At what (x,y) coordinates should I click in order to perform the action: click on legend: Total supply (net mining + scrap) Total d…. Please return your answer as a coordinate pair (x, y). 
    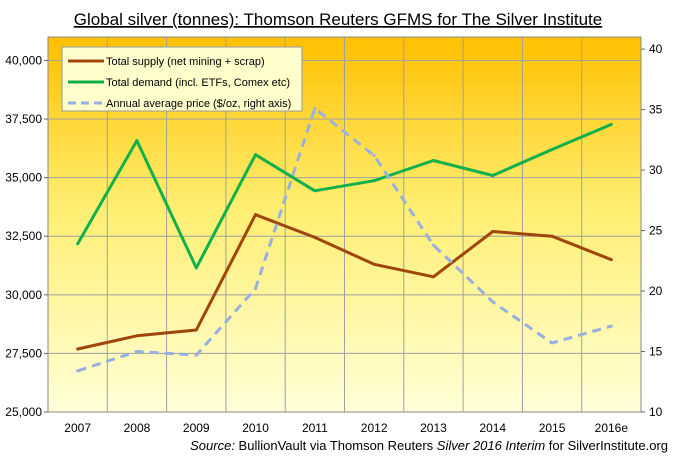
    Looking at the image, I should click on (182, 79).